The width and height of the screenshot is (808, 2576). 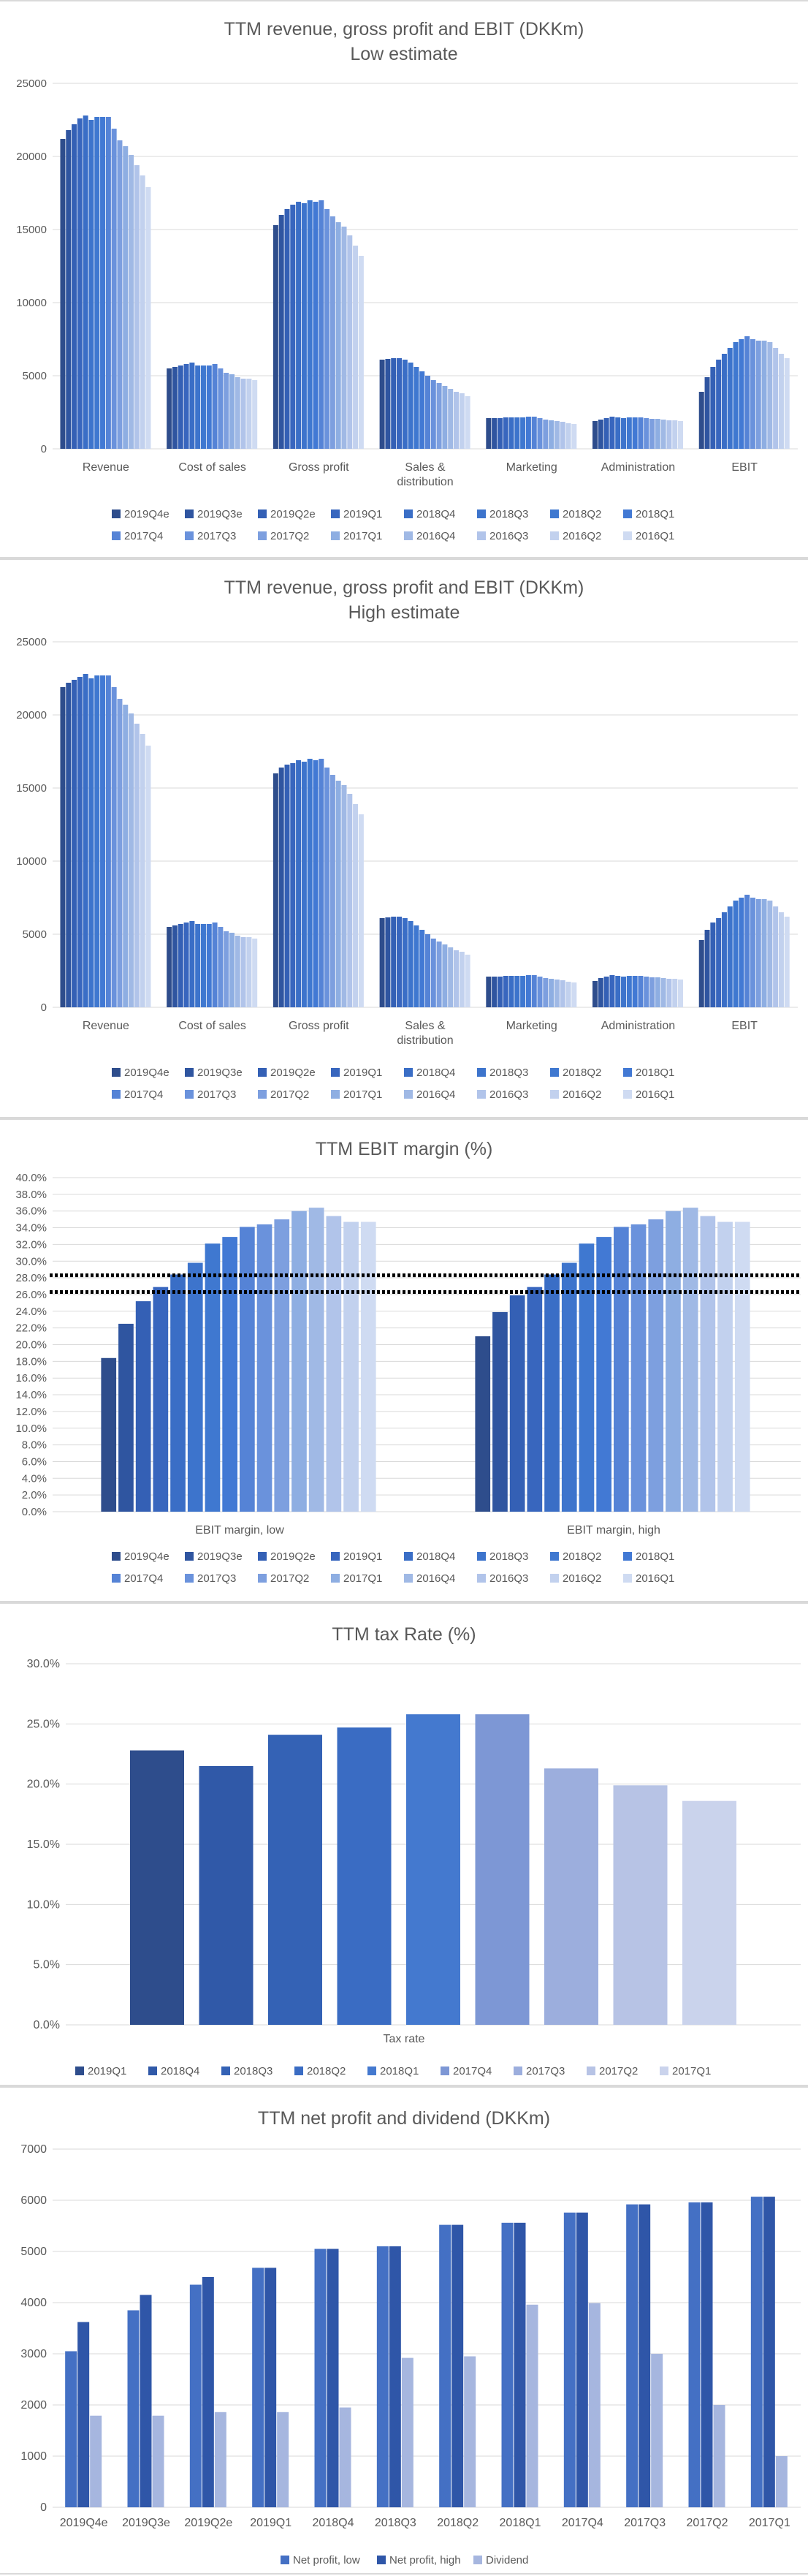 I want to click on y-tick-label: 10.0%, so click(x=44, y=1904).